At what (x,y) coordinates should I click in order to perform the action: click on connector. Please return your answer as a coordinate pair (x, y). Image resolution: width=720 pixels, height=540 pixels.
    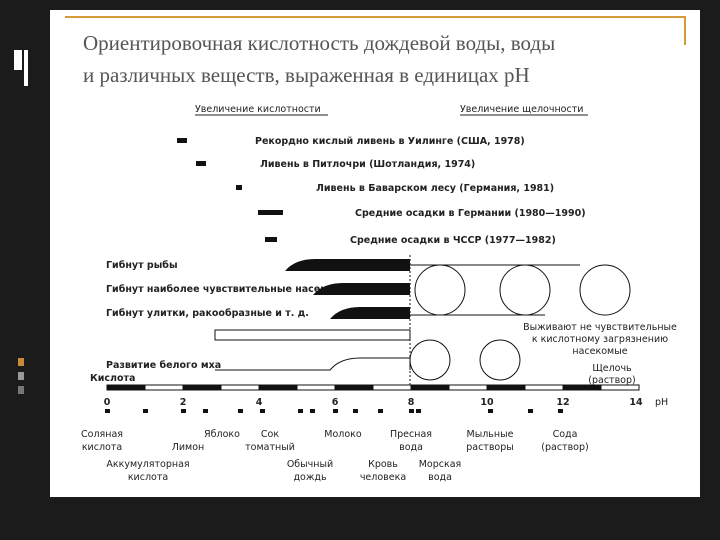
    Looking at the image, I should click on (495, 290).